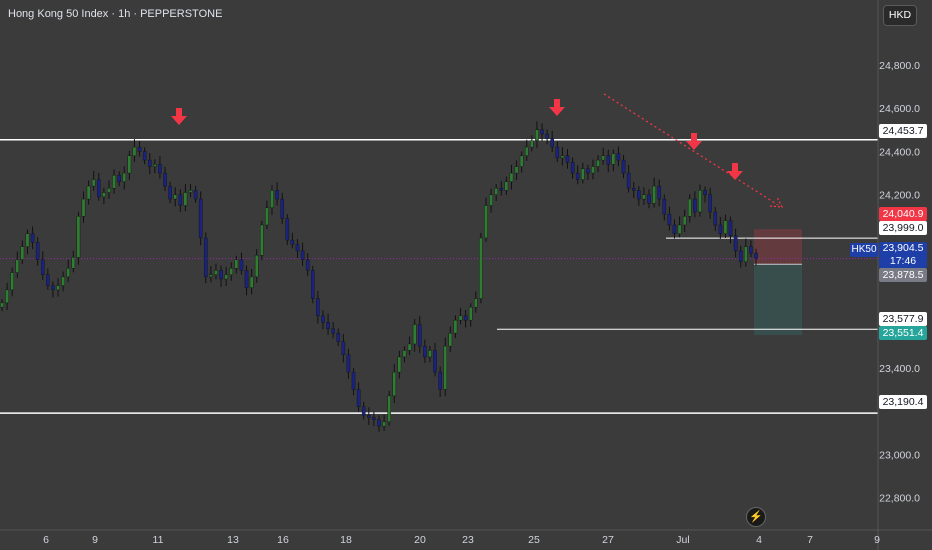  I want to click on lightning-icon: ⚡, so click(756, 517).